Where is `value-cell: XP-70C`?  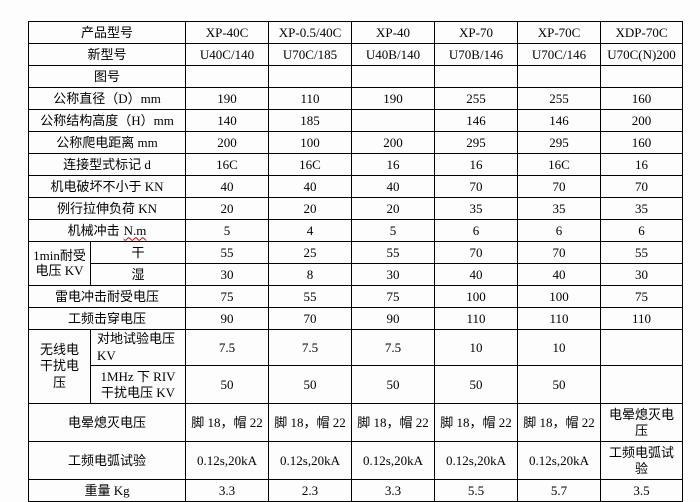
value-cell: XP-70C is located at coordinates (559, 32).